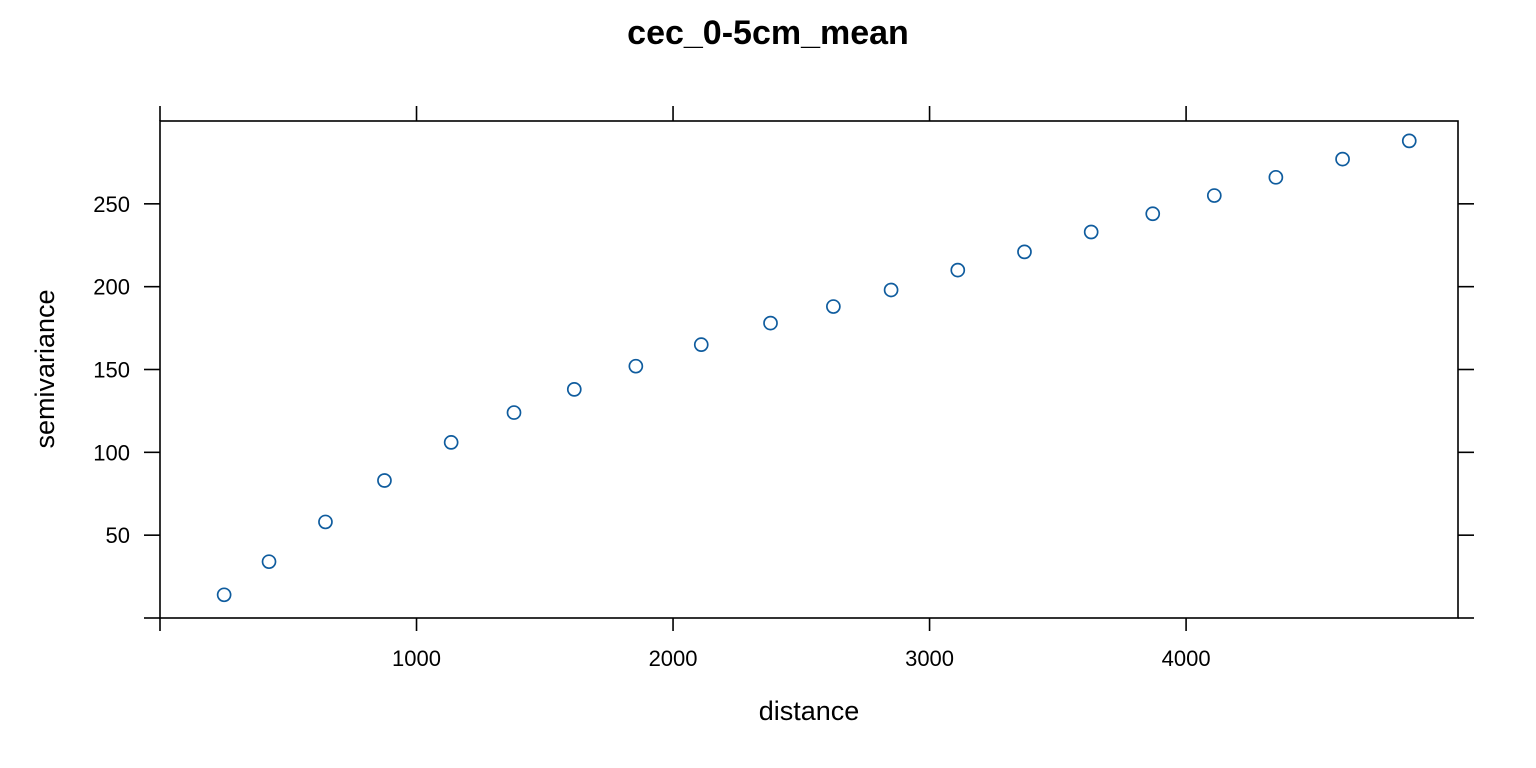 The image size is (1536, 768). Describe the element at coordinates (809, 711) in the screenshot. I see `x-axis-label: distance` at that location.